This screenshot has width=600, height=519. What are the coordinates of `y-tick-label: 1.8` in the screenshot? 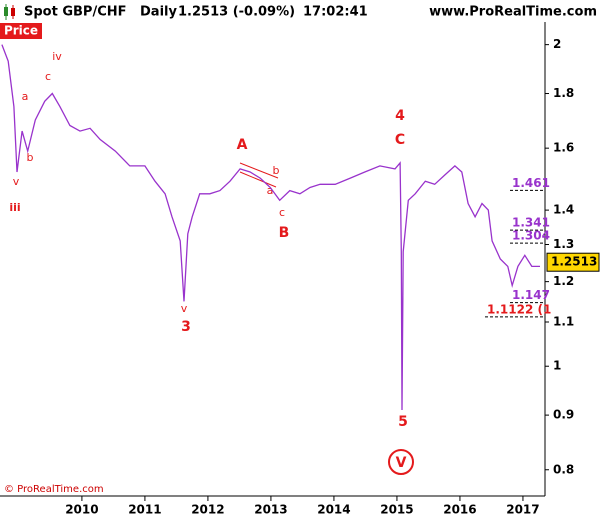 It's located at (563, 93).